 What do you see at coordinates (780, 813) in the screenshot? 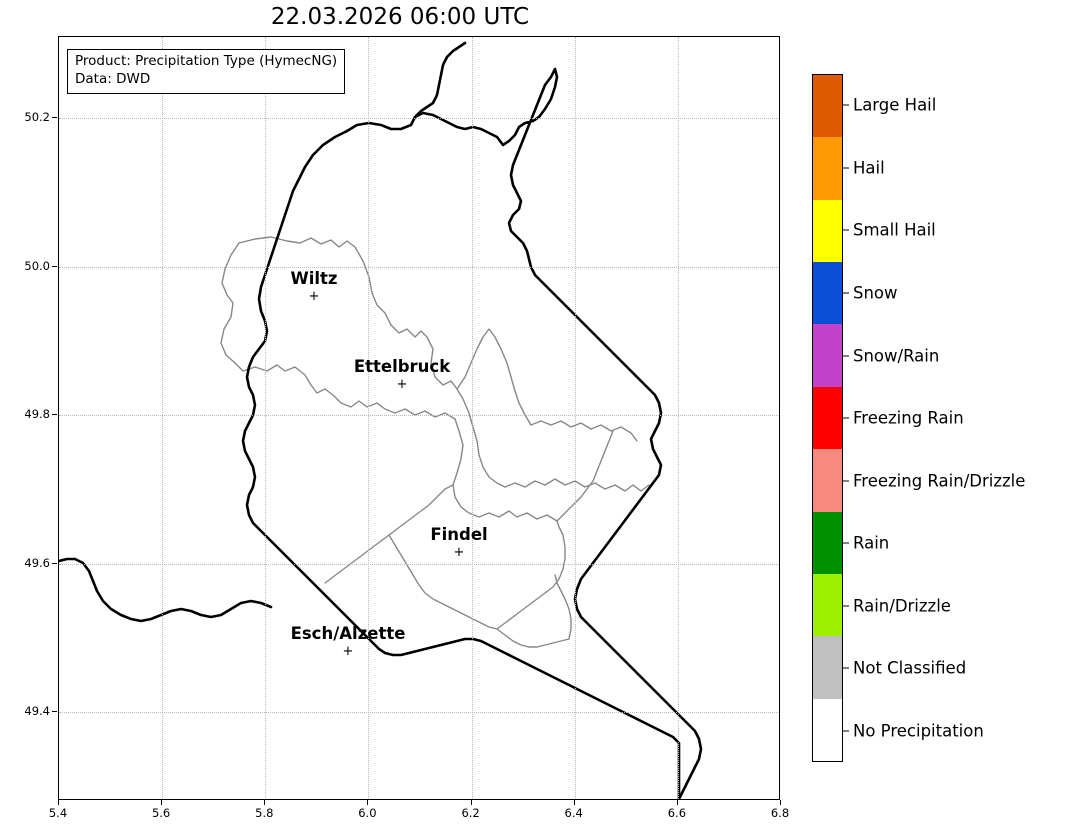
I see `xtick-label-6.8: 6.8` at bounding box center [780, 813].